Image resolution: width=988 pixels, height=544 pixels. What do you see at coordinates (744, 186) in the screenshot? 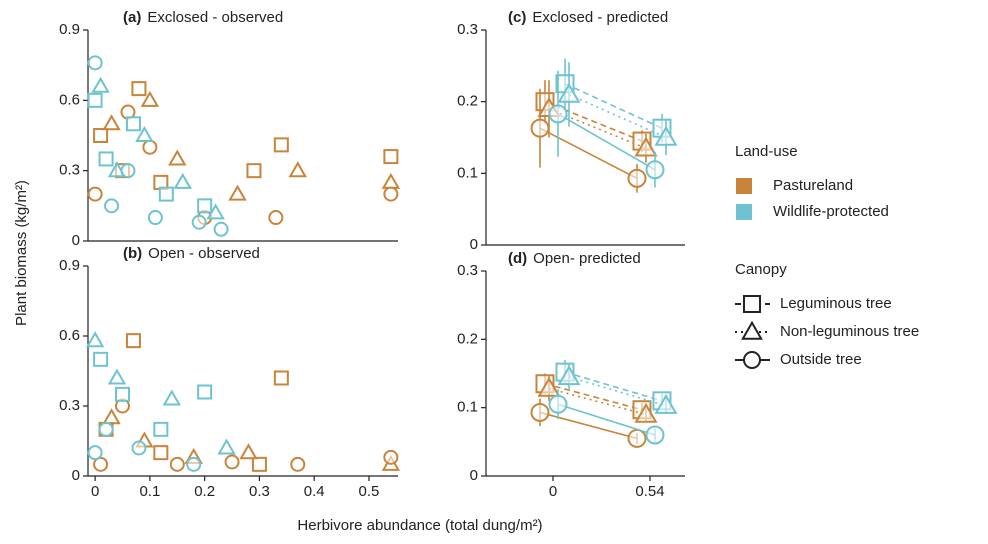
I see `legend-swatch` at bounding box center [744, 186].